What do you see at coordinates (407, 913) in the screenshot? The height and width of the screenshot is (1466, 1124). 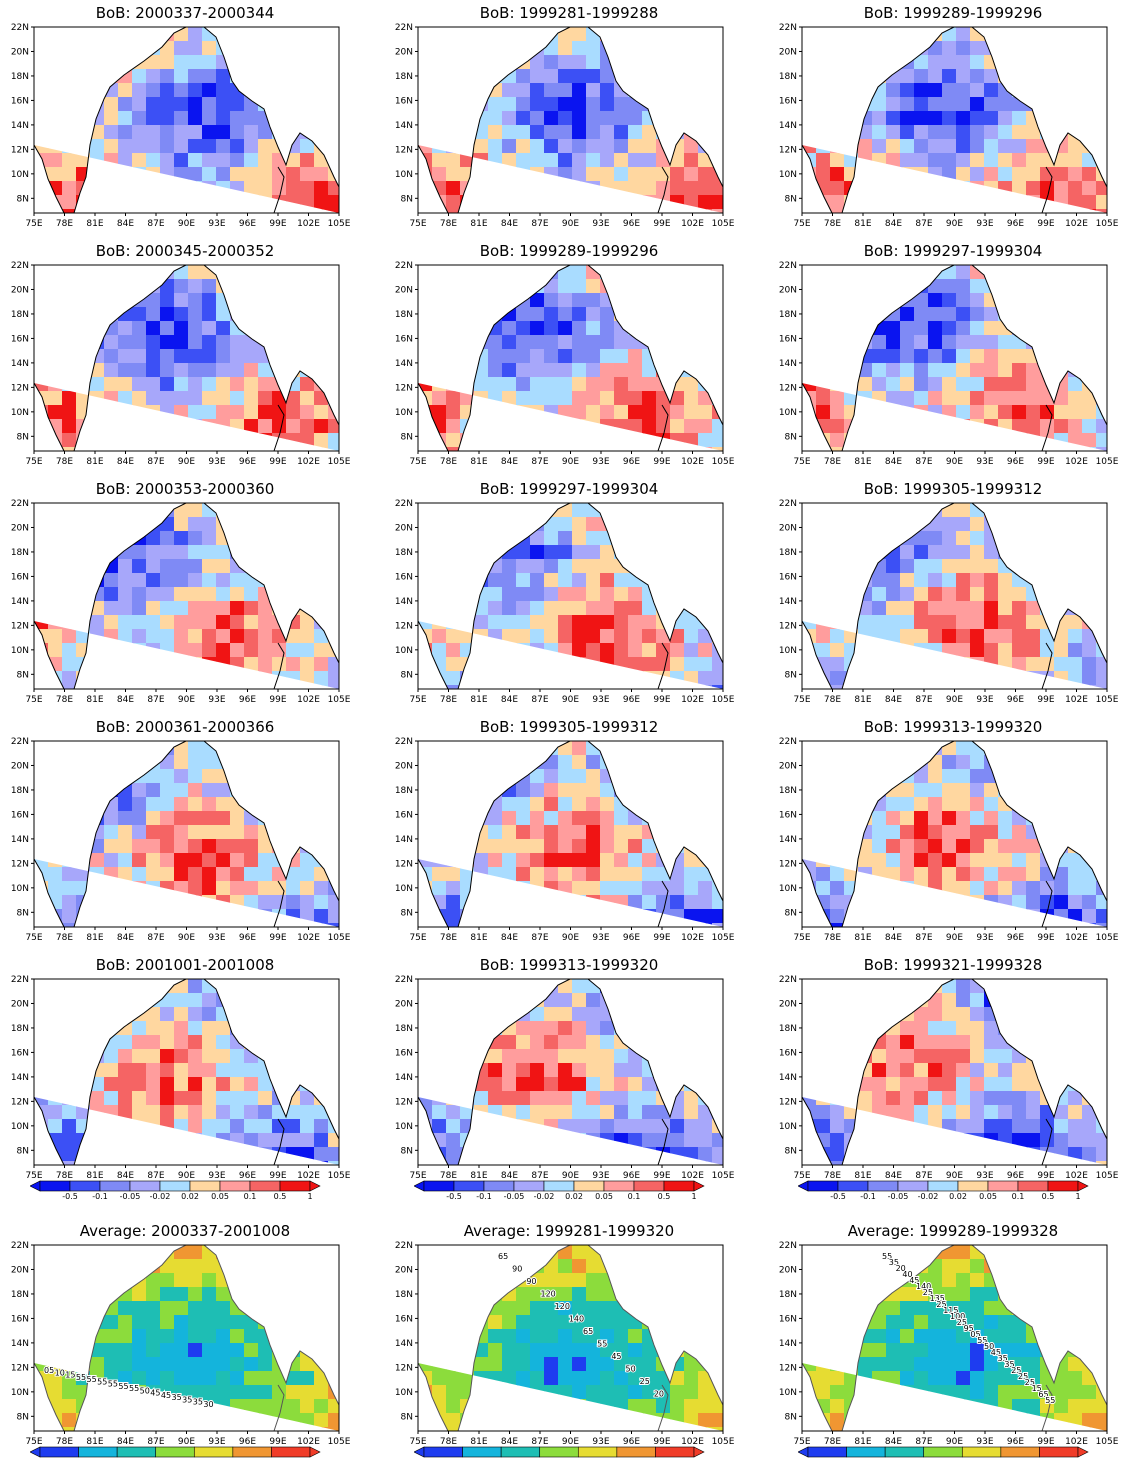 I see `lat-tick-label: 8N` at bounding box center [407, 913].